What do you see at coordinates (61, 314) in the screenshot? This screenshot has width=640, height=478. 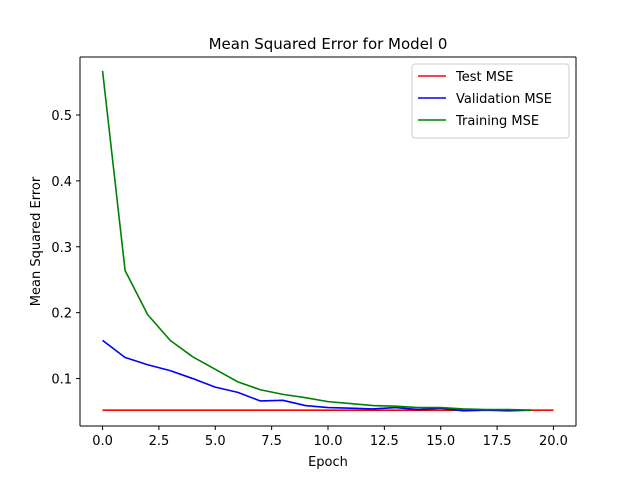 I see `y-tick-label: 0.2` at bounding box center [61, 314].